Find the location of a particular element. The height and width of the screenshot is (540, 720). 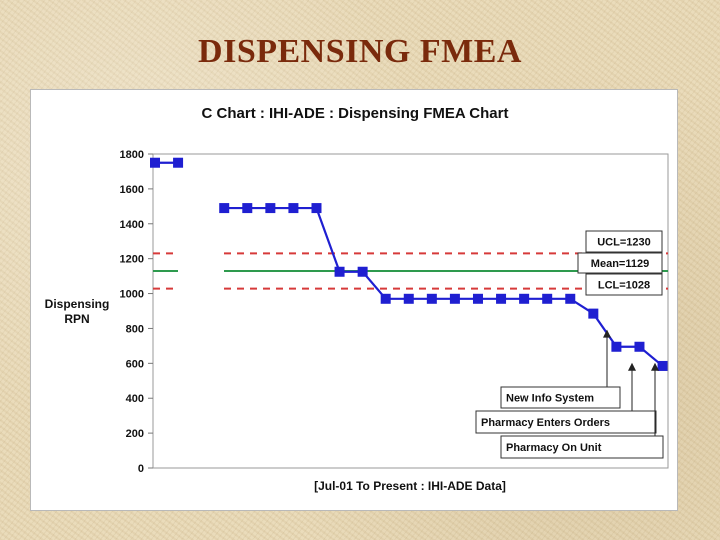

y-tick-label: 0 is located at coordinates (141, 469).